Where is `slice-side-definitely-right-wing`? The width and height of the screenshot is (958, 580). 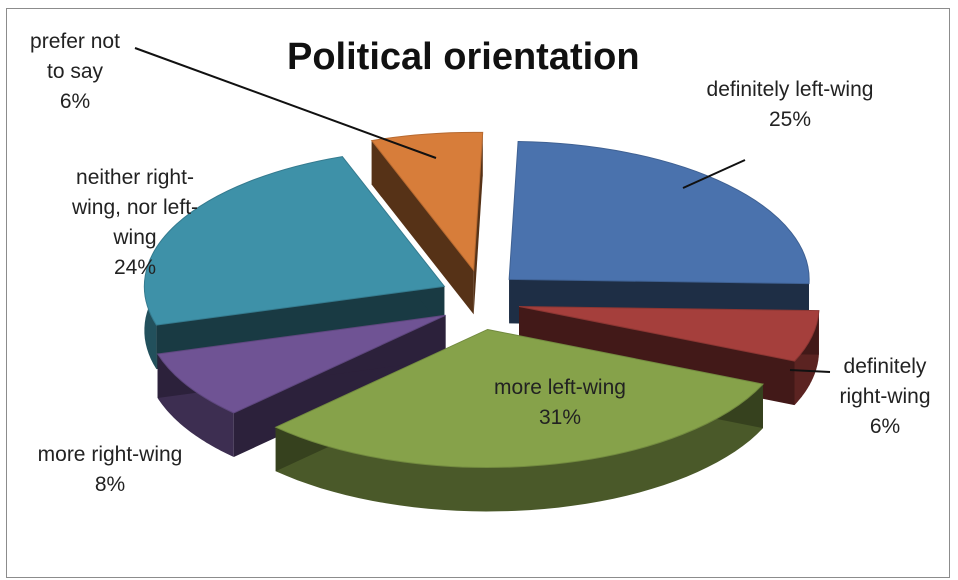
slice-side-definitely-right-wing is located at coordinates (806, 358).